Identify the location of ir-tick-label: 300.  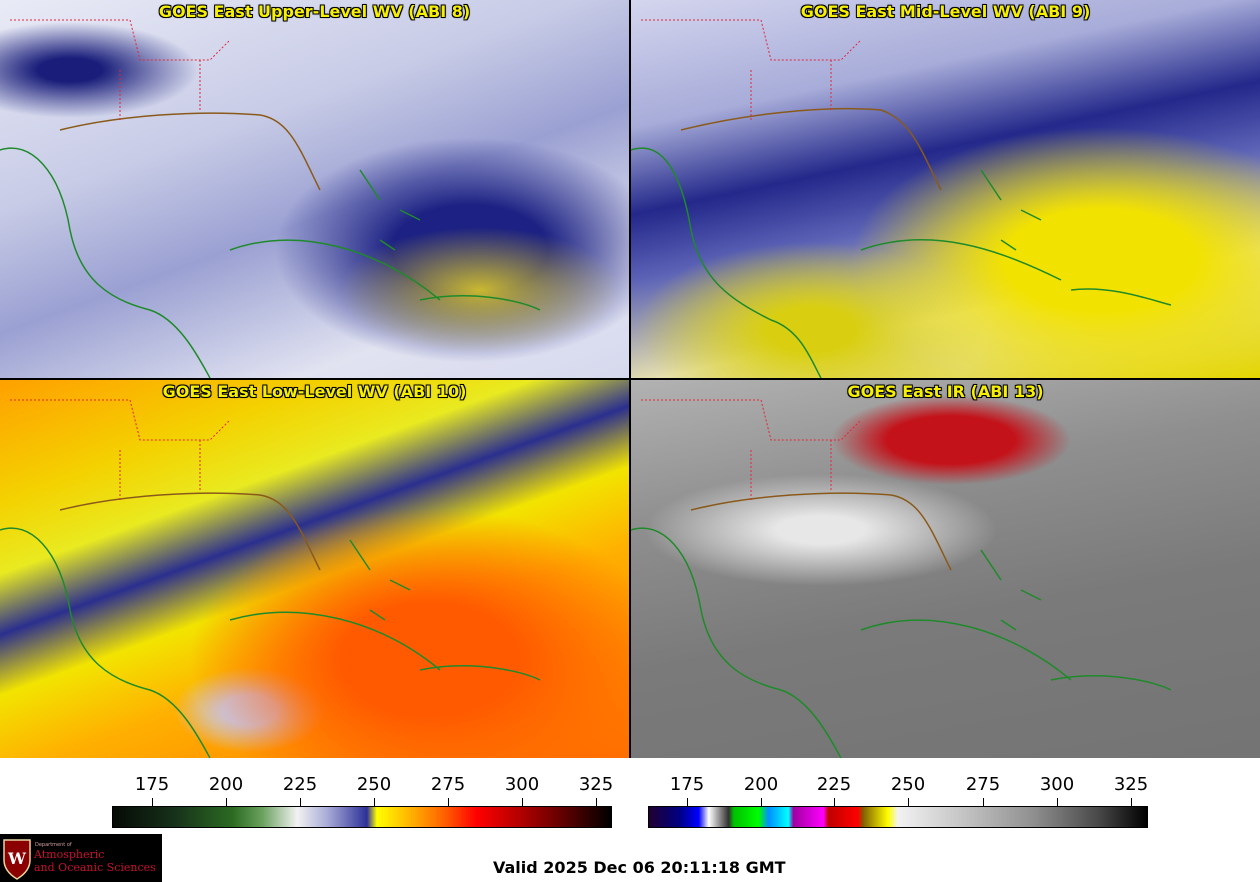
(1057, 784).